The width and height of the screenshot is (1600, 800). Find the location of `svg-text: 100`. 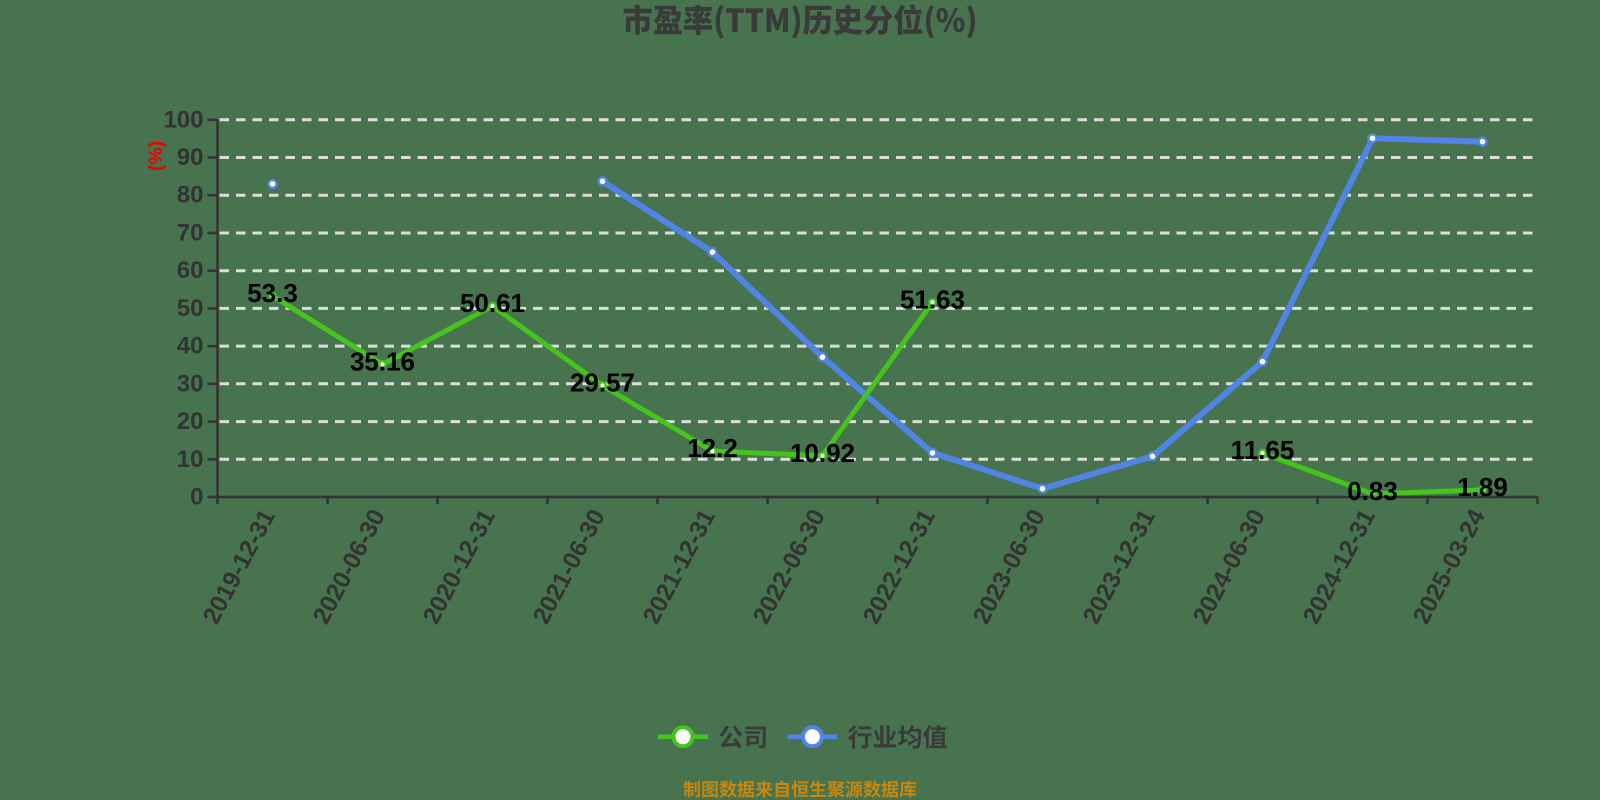

svg-text: 100 is located at coordinates (183, 119).